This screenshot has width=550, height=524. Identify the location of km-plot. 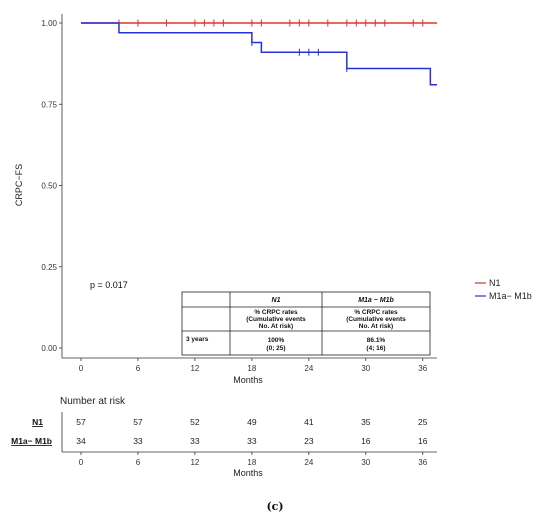
(258, 52).